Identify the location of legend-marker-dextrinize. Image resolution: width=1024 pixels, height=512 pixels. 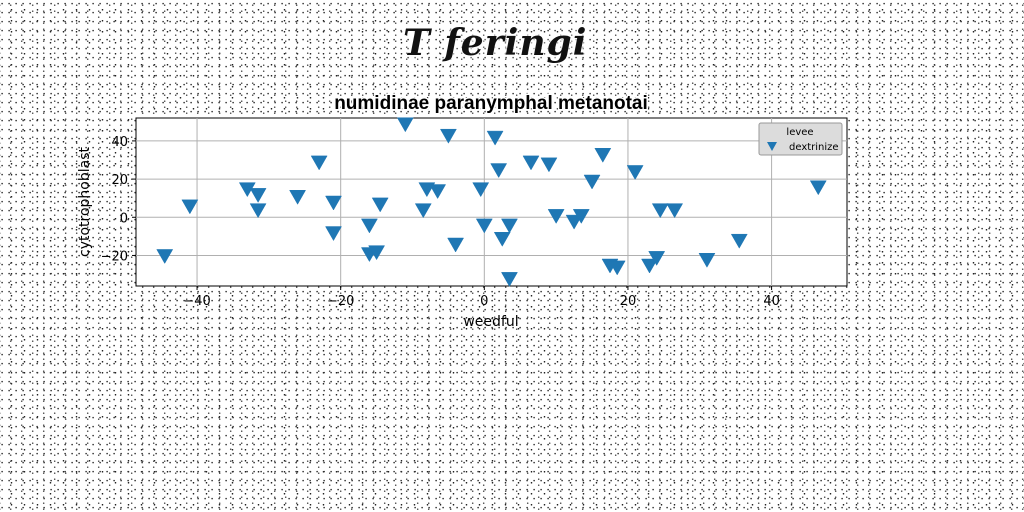
(772, 146).